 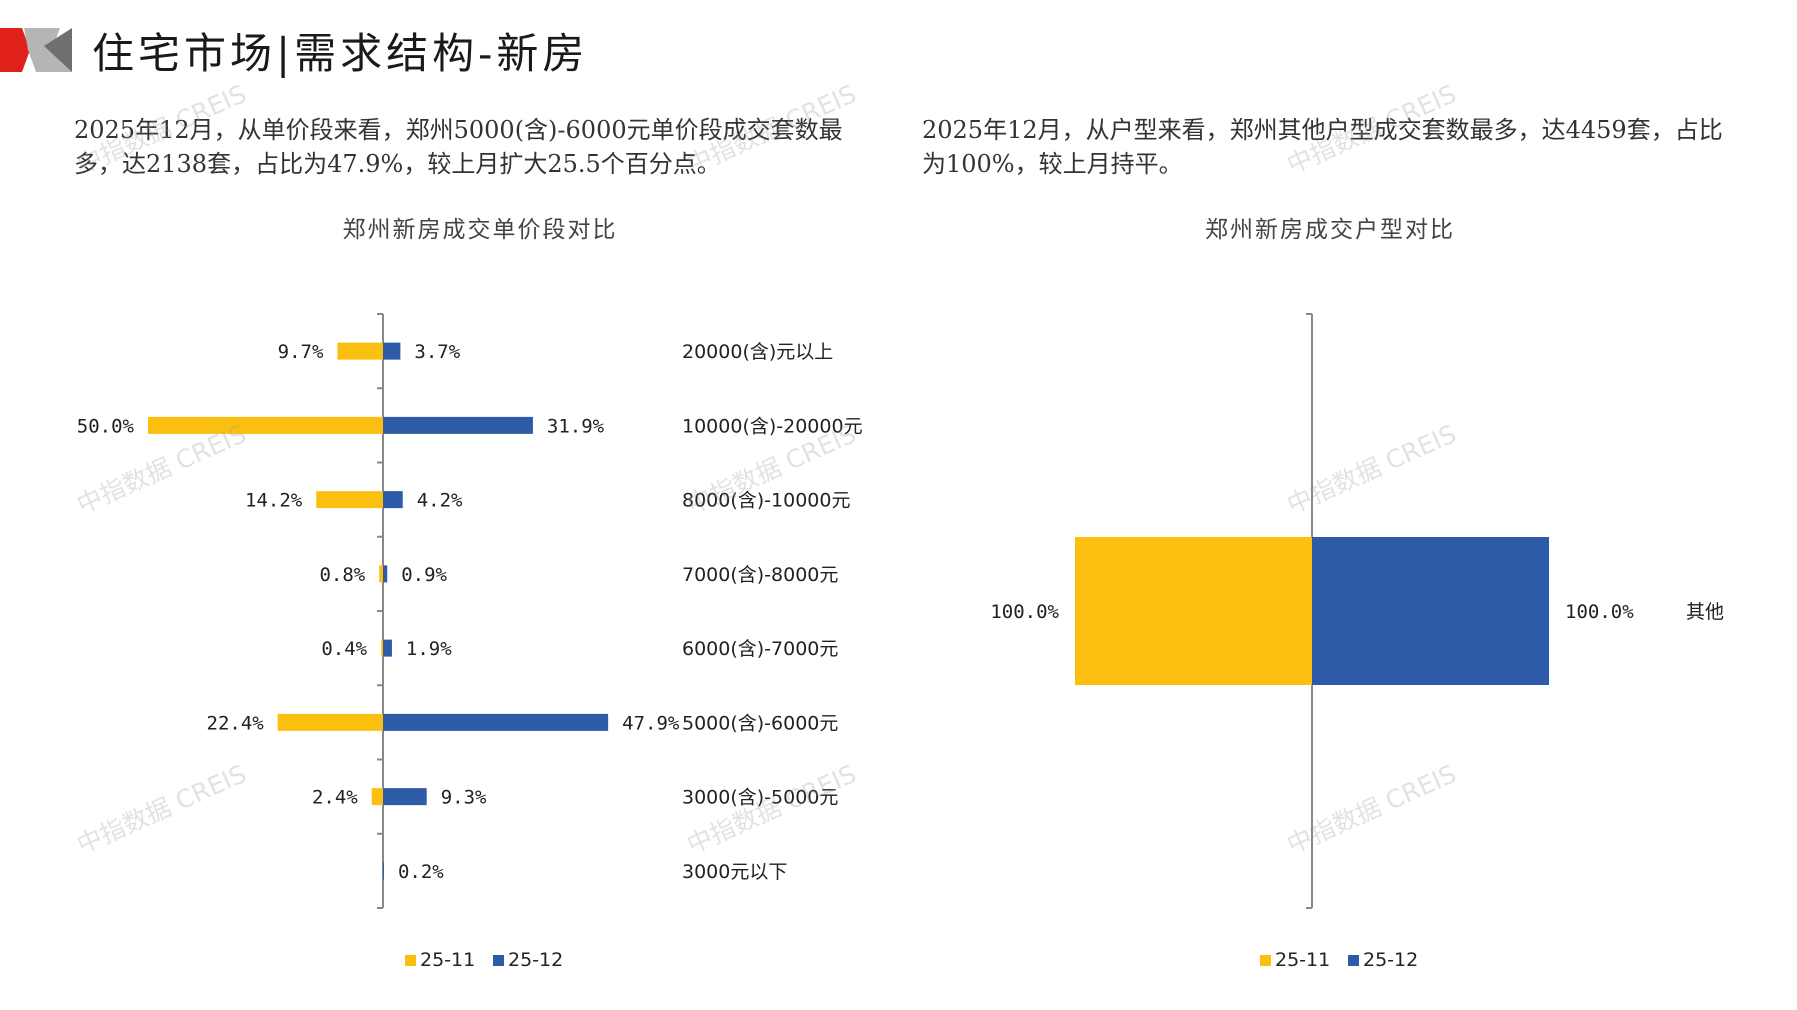 I want to click on category-label: 6000(含)-7000元, so click(x=760, y=649).